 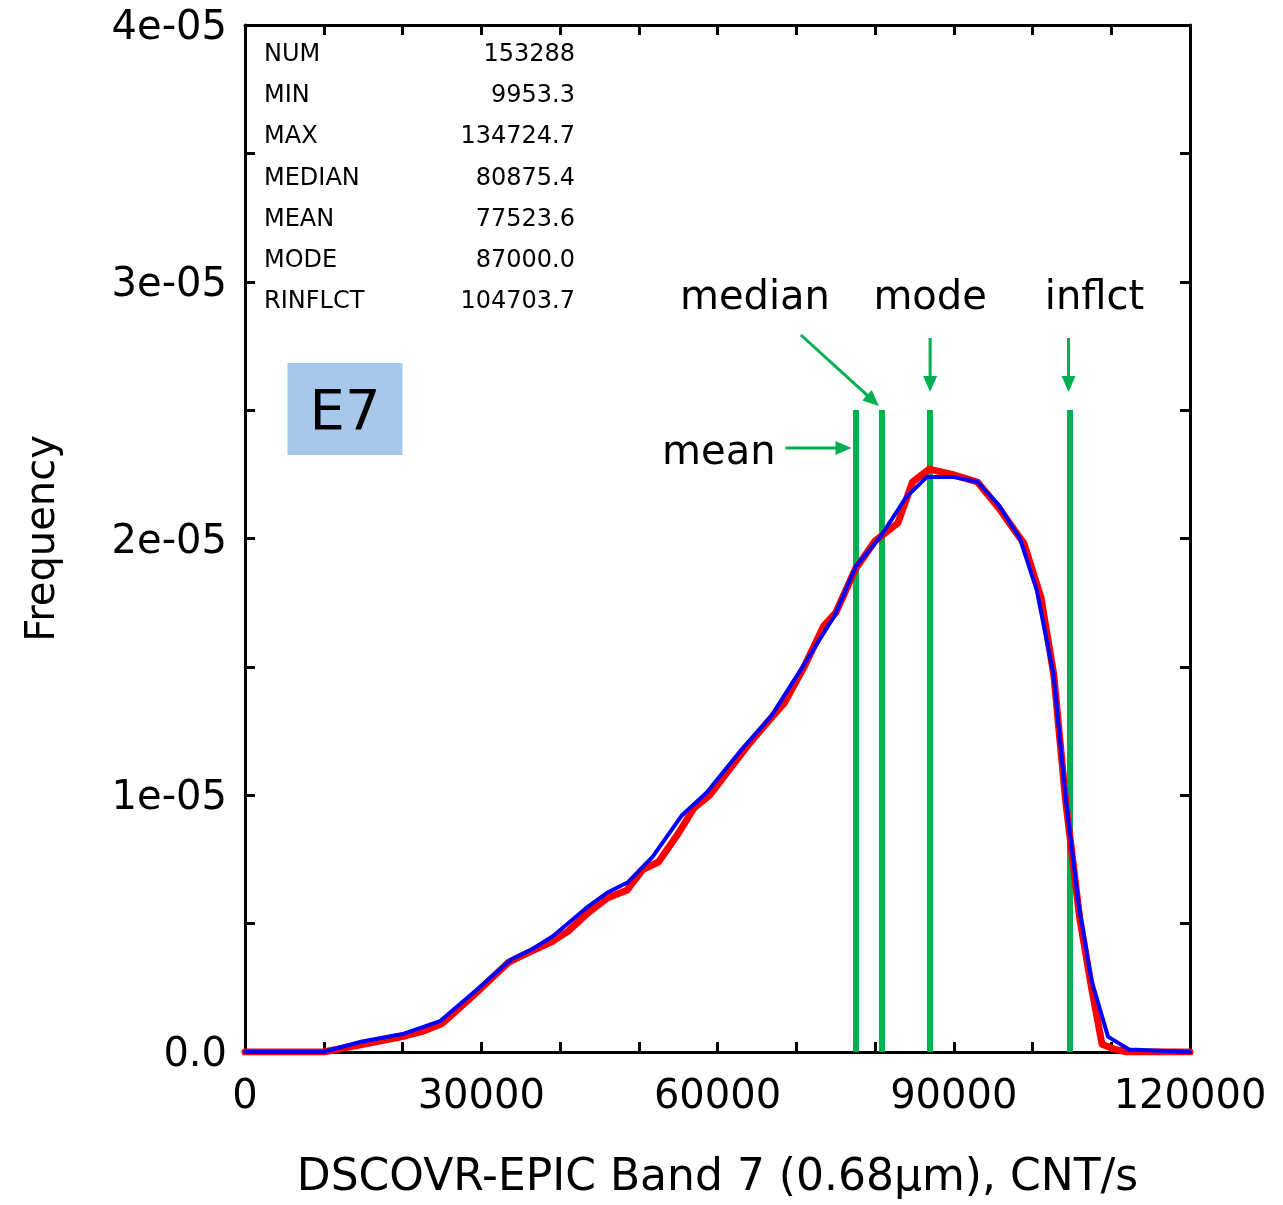 I want to click on y-tick-label: 0.0, so click(x=195, y=1052).